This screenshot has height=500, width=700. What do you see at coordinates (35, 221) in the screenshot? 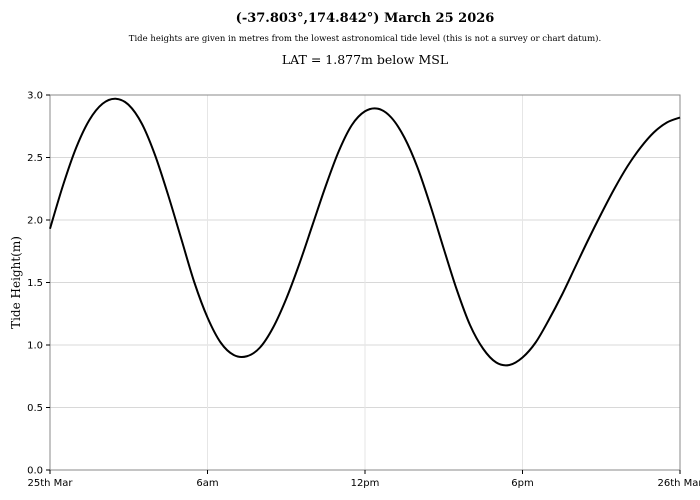
I see `y-tick-label: 2.0` at bounding box center [35, 221].